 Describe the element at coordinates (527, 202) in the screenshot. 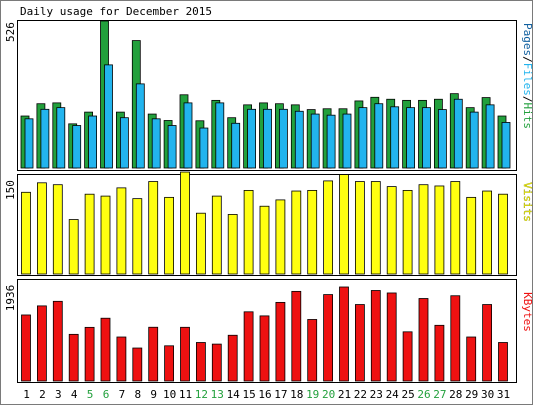

I see `middle-panel-legend: Visits` at that location.